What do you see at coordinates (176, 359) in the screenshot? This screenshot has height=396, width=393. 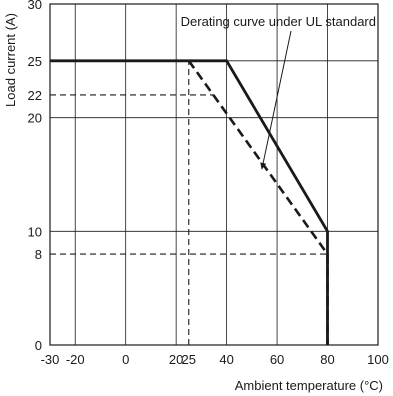 I see `x-tick-label: 20` at bounding box center [176, 359].